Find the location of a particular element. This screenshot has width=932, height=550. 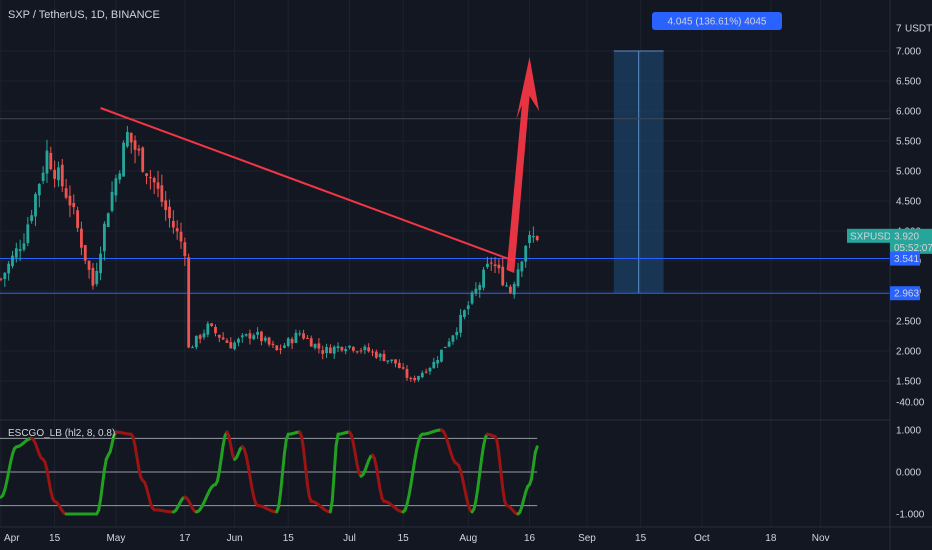

breakout-arrow is located at coordinates (523, 165).